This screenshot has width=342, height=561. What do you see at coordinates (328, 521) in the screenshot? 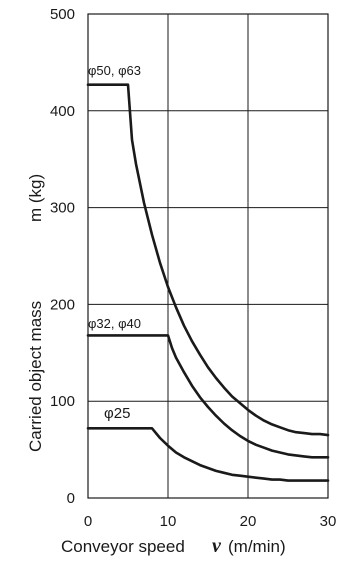
I see `x-tick-label: 30` at bounding box center [328, 521].